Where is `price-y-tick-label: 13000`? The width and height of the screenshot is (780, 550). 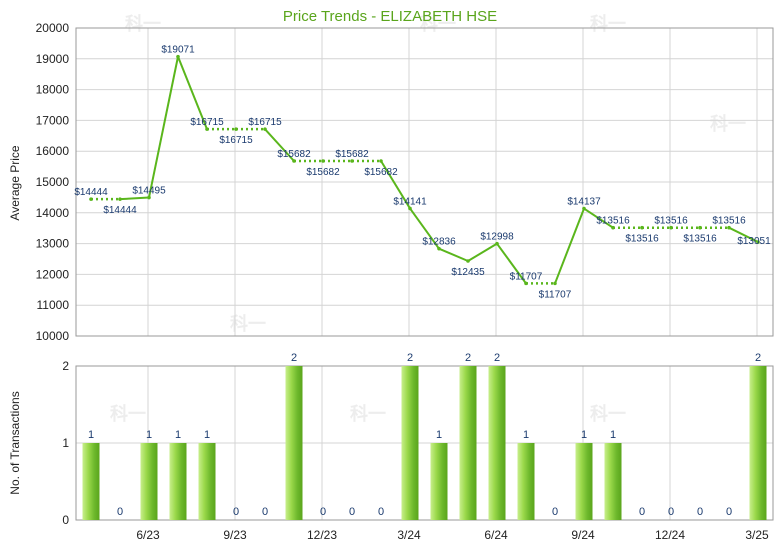 price-y-tick-label: 13000 is located at coordinates (53, 244).